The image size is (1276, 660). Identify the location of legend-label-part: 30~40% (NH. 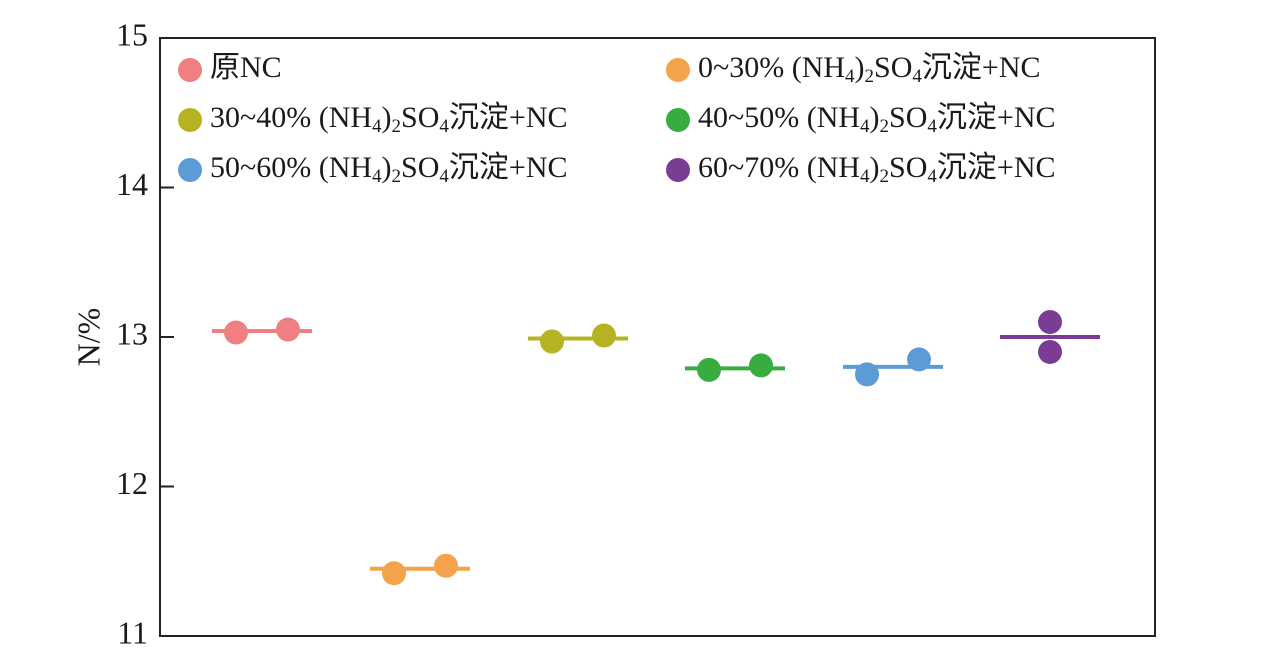
(291, 117).